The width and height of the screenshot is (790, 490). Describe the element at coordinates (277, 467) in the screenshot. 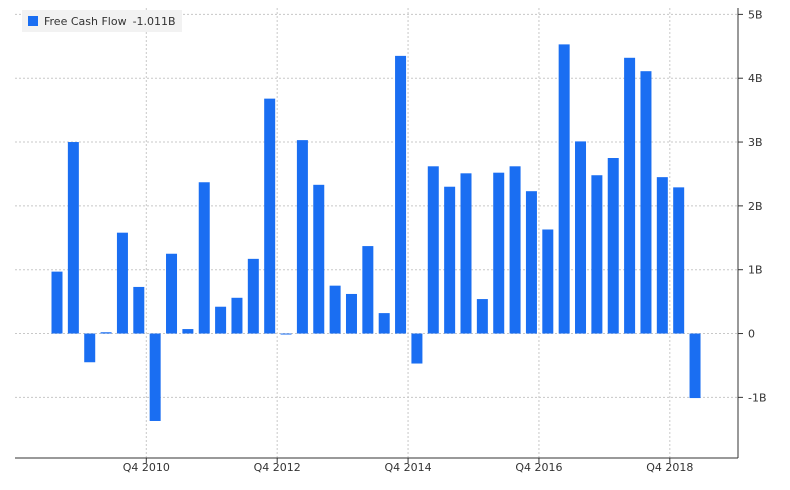

I see `x-tick-label: Q4 2012` at that location.